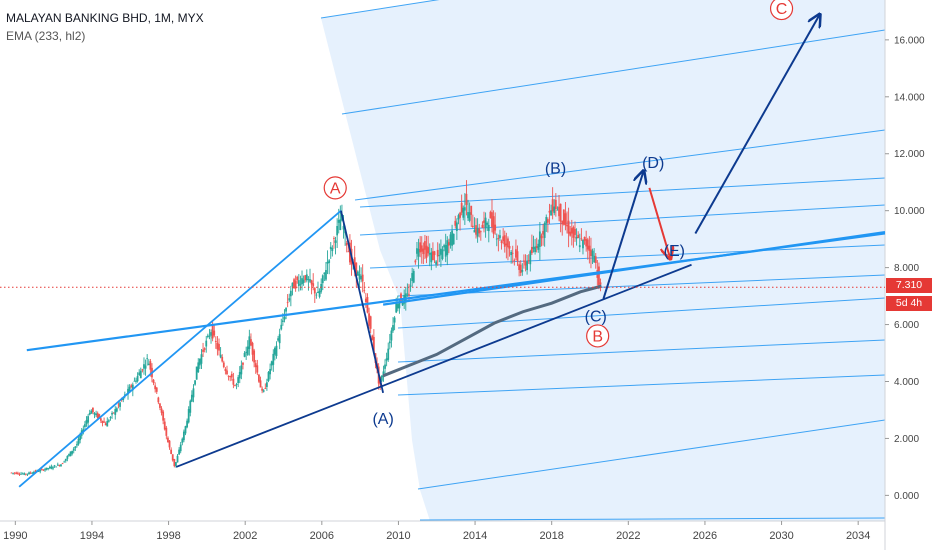 This screenshot has width=932, height=550. What do you see at coordinates (906, 325) in the screenshot?
I see `y-tick-label: 6.000` at bounding box center [906, 325].